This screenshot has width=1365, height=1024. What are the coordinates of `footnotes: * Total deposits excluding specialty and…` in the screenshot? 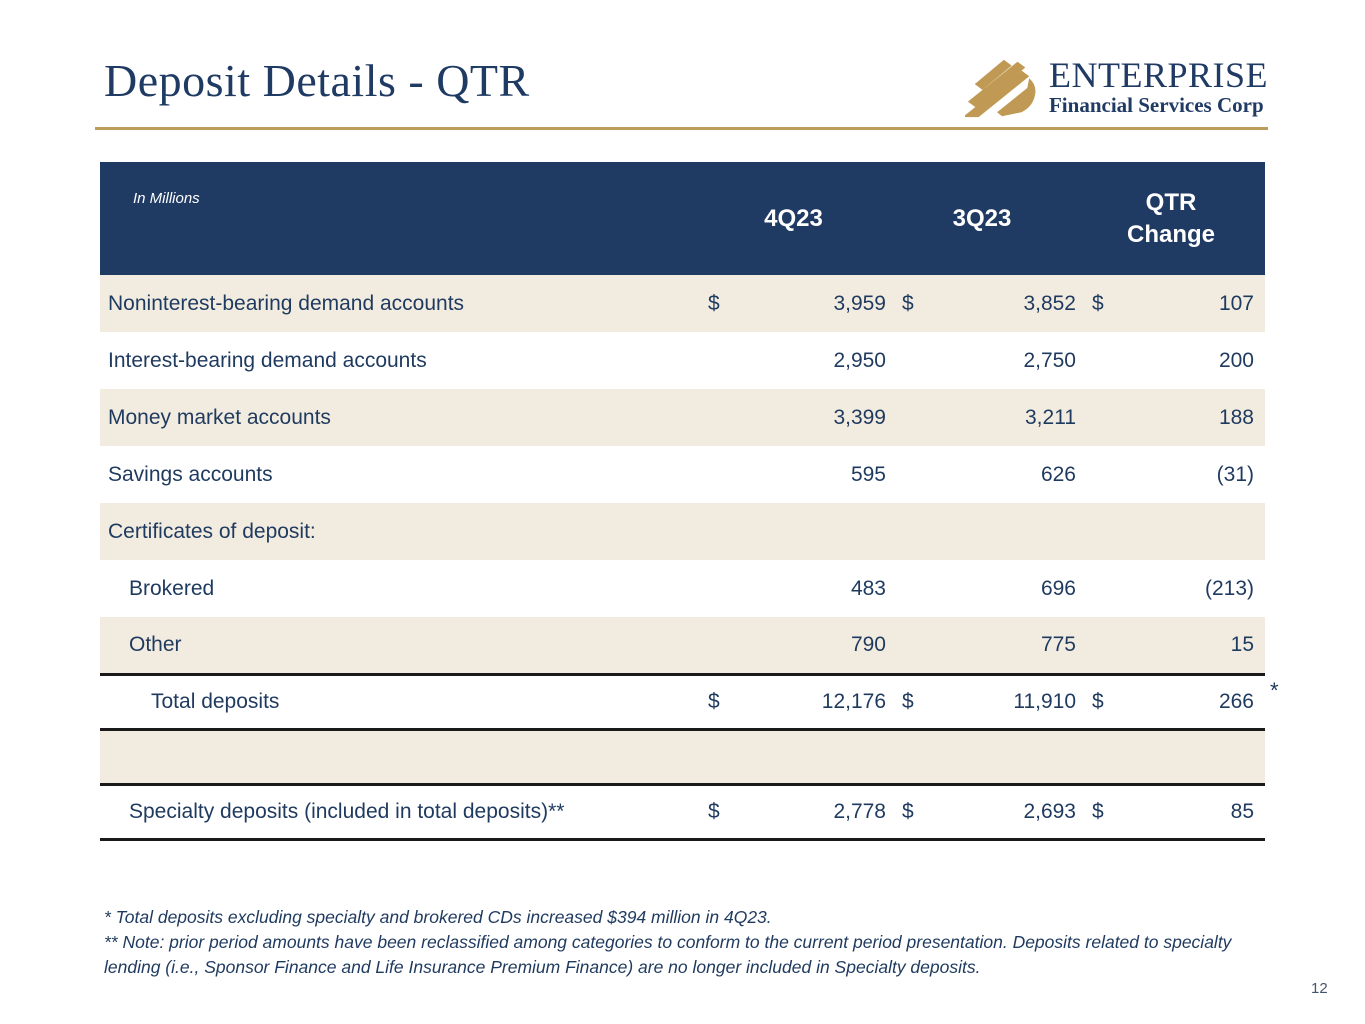 It's located at (679, 942).